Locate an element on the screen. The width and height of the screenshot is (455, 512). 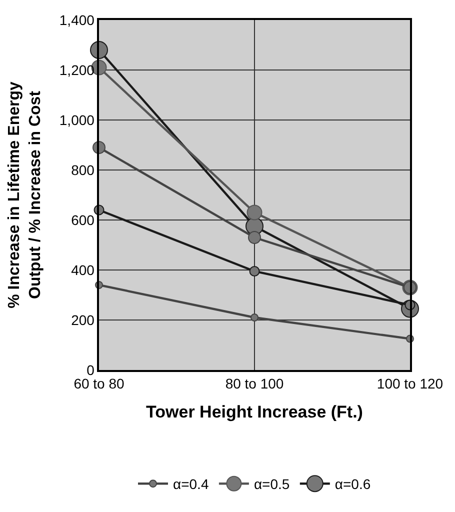
y-axis-title: % Increase in Lifetime Energy Output / % Increase in Cost is located at coordinates (25, 195).